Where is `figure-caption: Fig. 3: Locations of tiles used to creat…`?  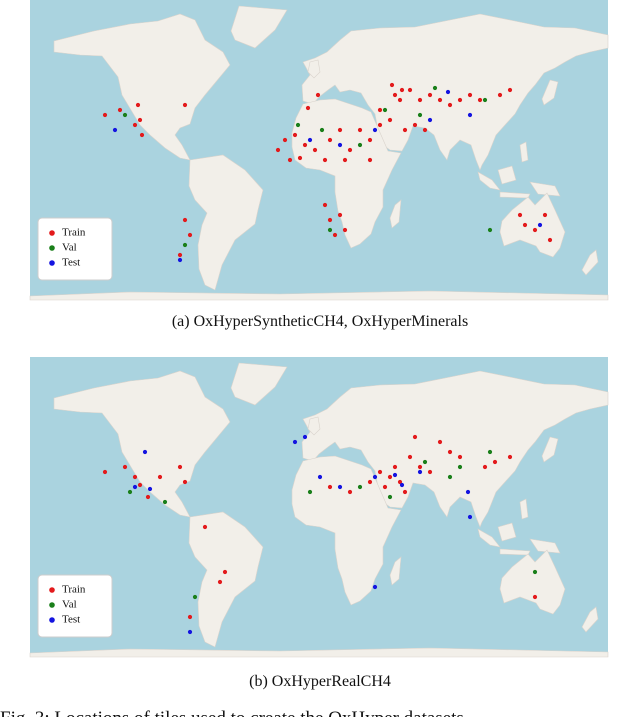
figure-caption: Fig. 3: Locations of tiles used to creat… is located at coordinates (232, 712).